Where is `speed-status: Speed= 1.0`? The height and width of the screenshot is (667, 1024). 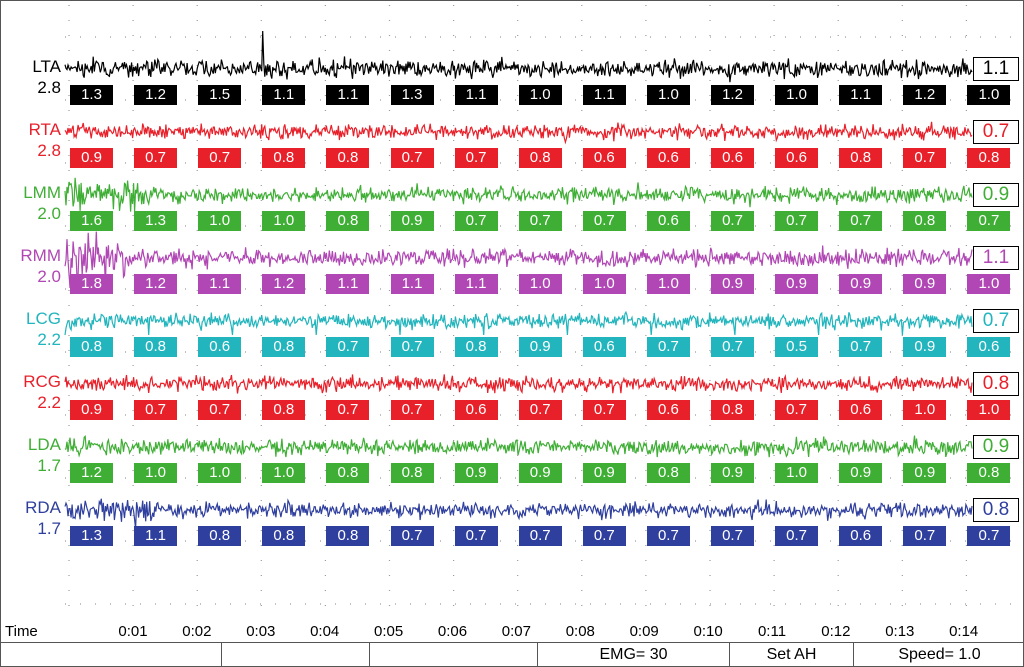
speed-status: Speed= 1.0 is located at coordinates (938, 655).